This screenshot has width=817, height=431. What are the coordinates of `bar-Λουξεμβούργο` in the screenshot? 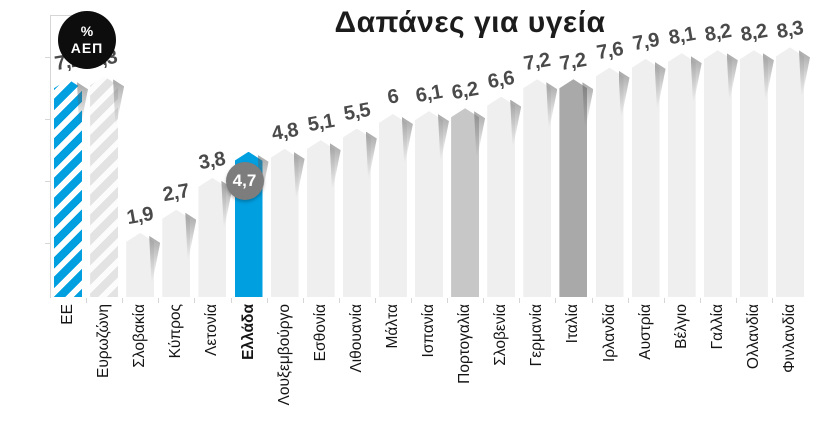 It's located at (287, 222).